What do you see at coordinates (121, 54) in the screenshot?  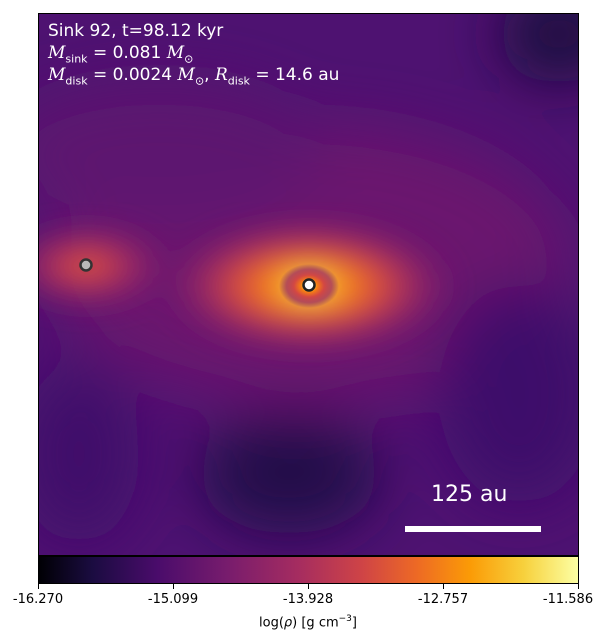 I see `sink-mass-text: Msink = 0.081 M⊙` at bounding box center [121, 54].